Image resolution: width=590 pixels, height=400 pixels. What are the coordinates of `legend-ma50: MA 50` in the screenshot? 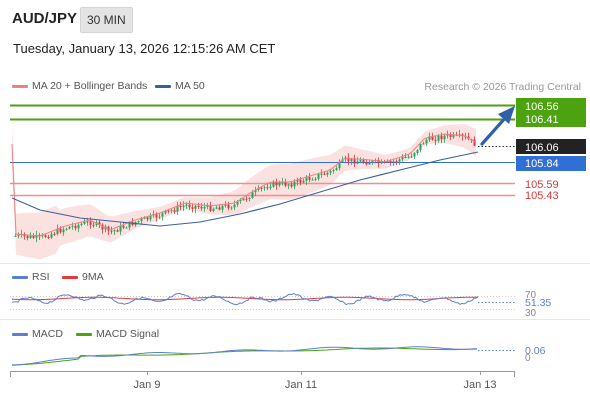 It's located at (180, 86).